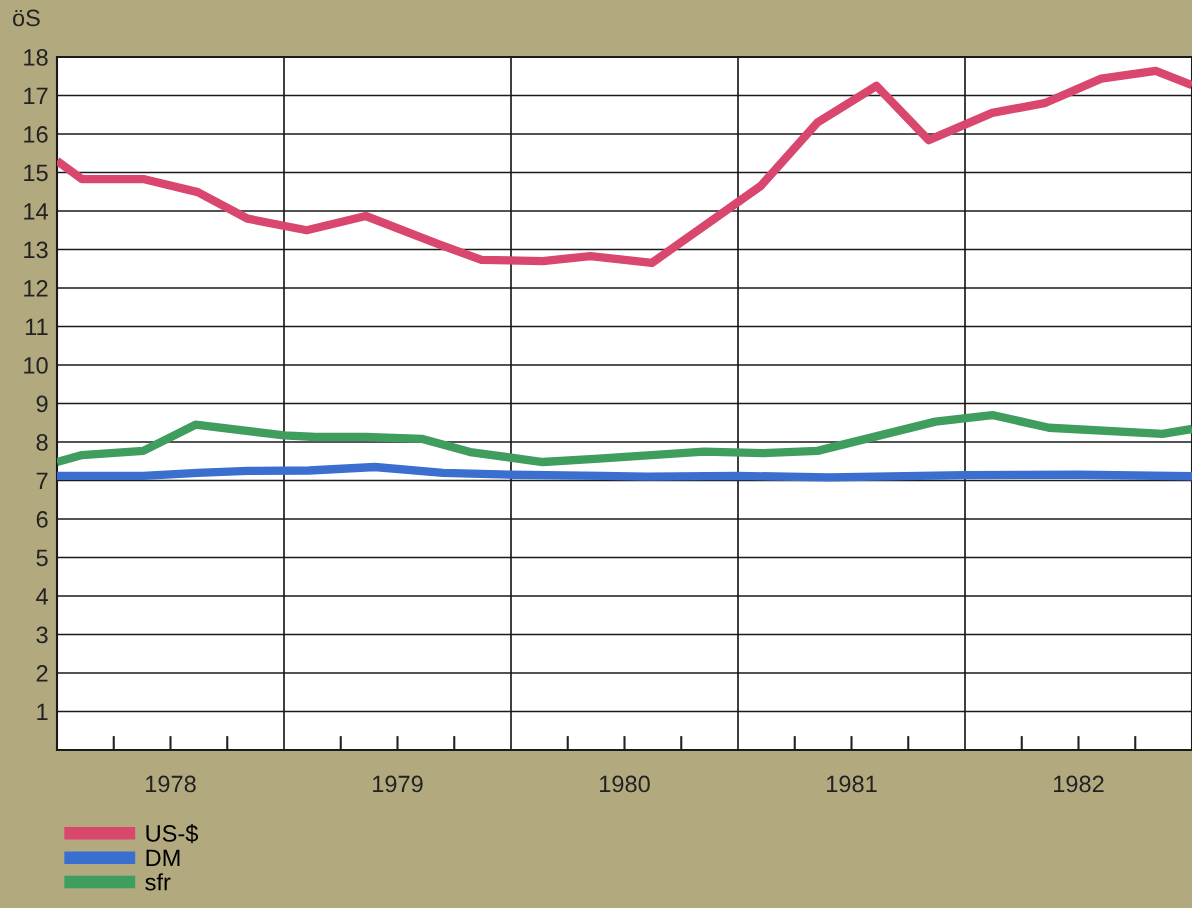  What do you see at coordinates (42, 481) in the screenshot?
I see `y-tick-label: 7` at bounding box center [42, 481].